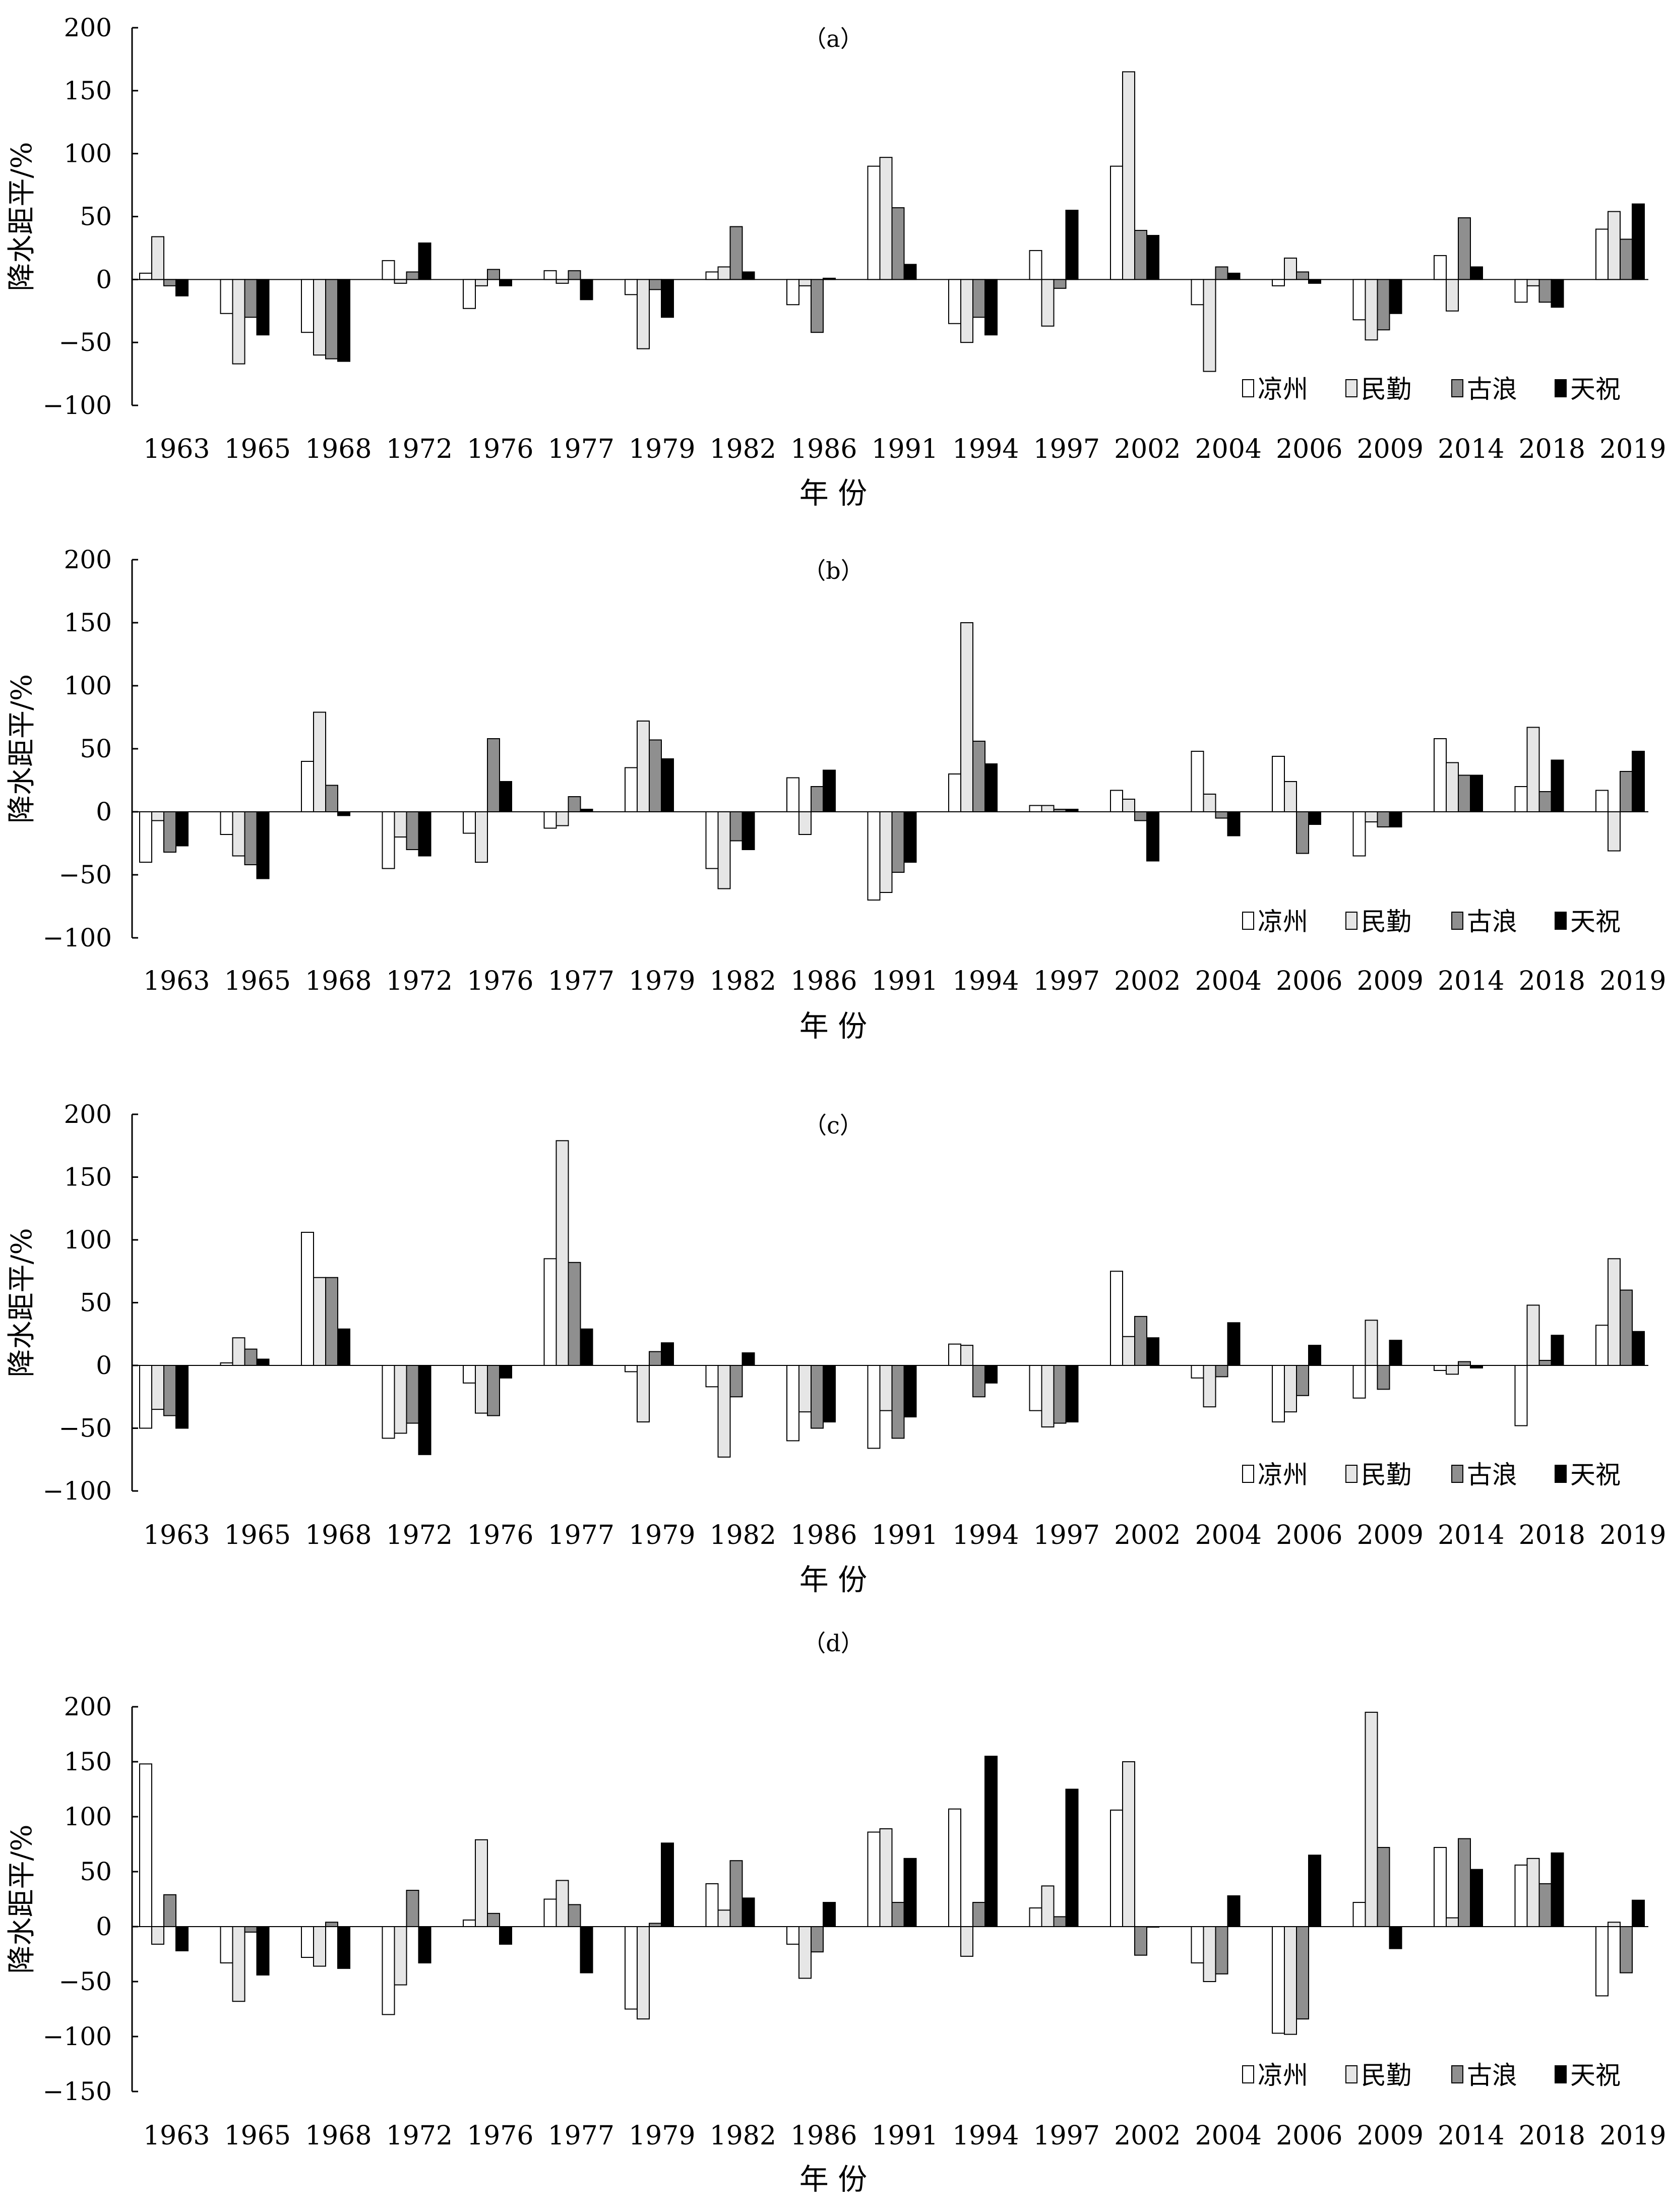  What do you see at coordinates (1639, 781) in the screenshot?
I see `bar-天祝-2019` at bounding box center [1639, 781].